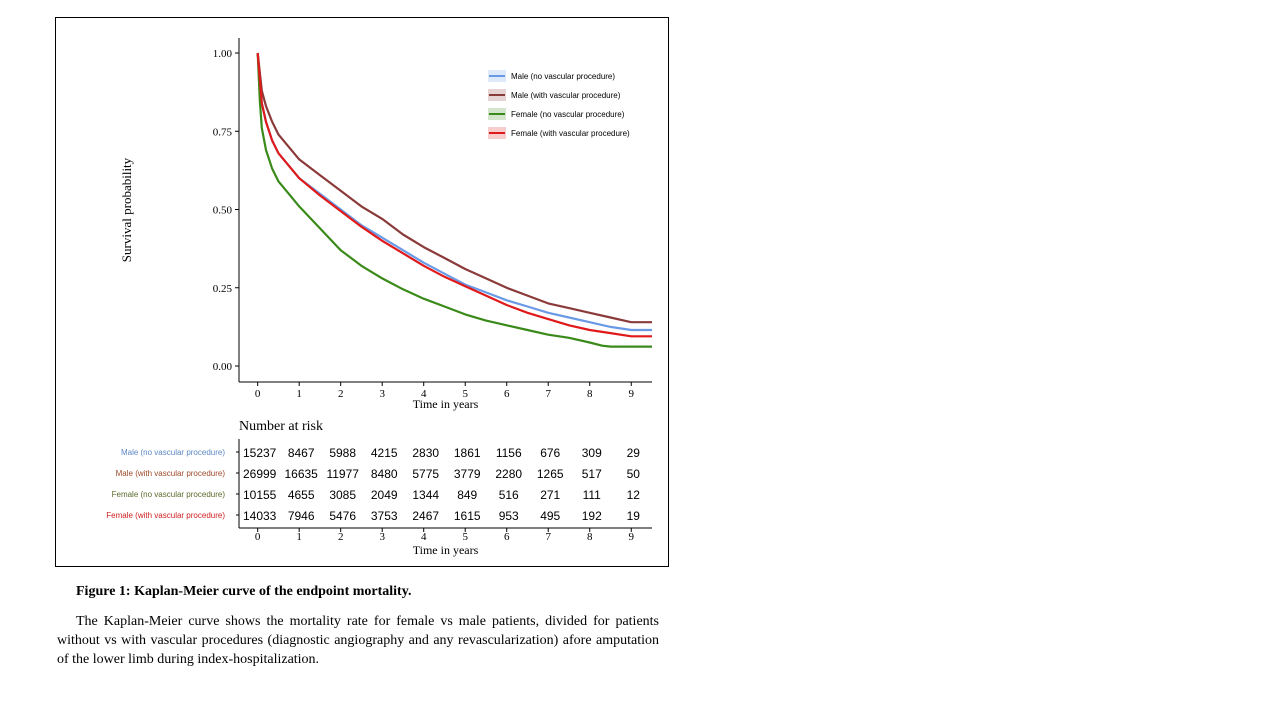  Describe the element at coordinates (301, 453) in the screenshot. I see `risk-cell: 8467` at that location.